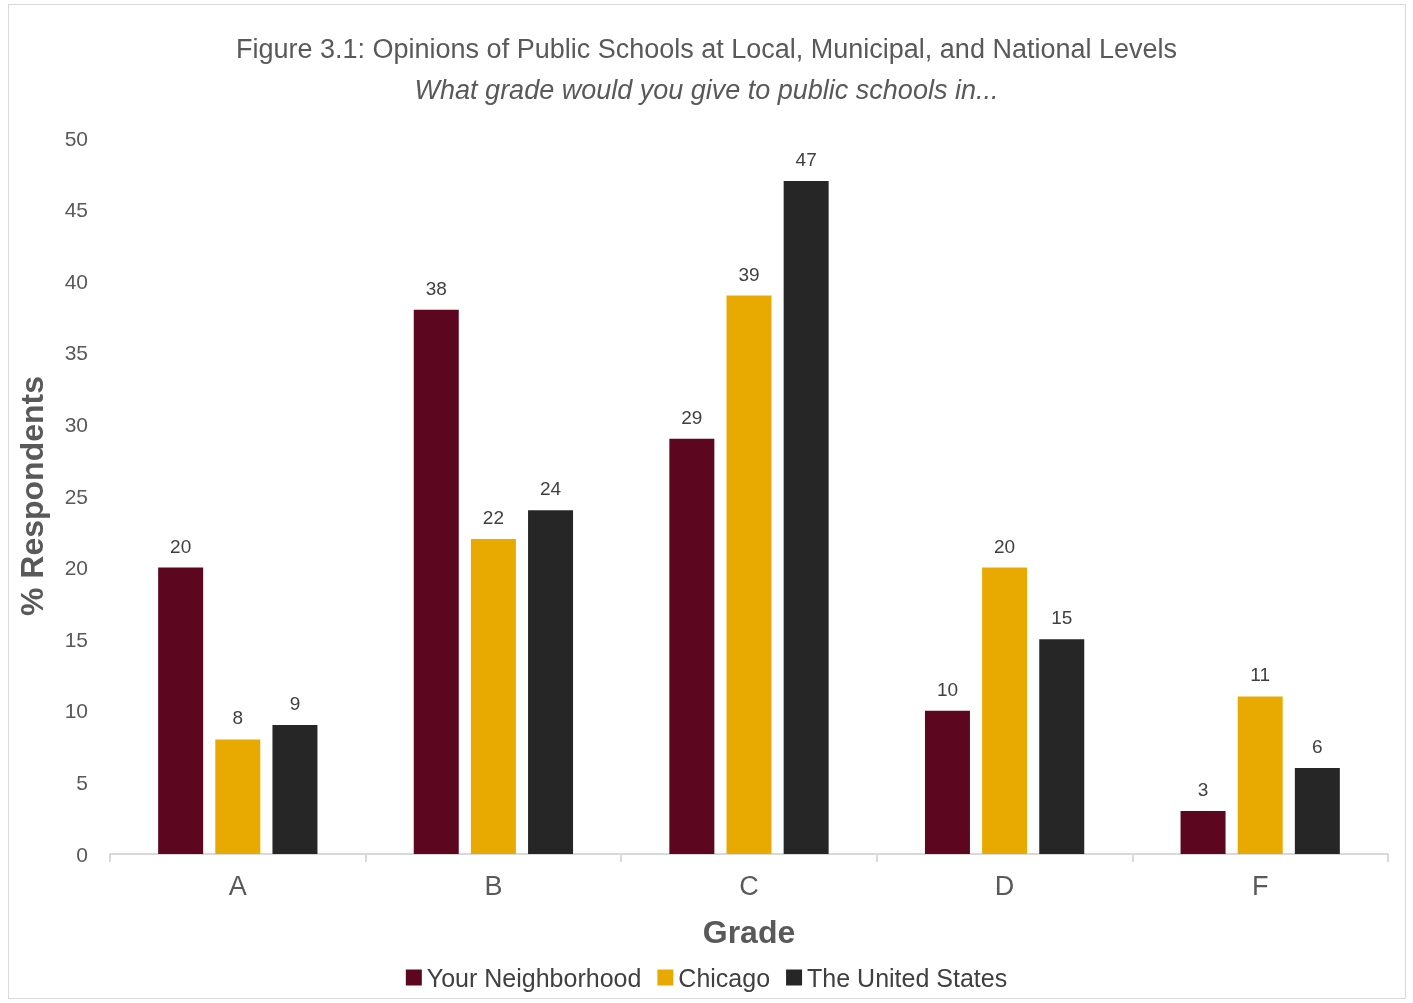 This screenshot has height=1003, width=1413. I want to click on data-label: 9, so click(295, 704).